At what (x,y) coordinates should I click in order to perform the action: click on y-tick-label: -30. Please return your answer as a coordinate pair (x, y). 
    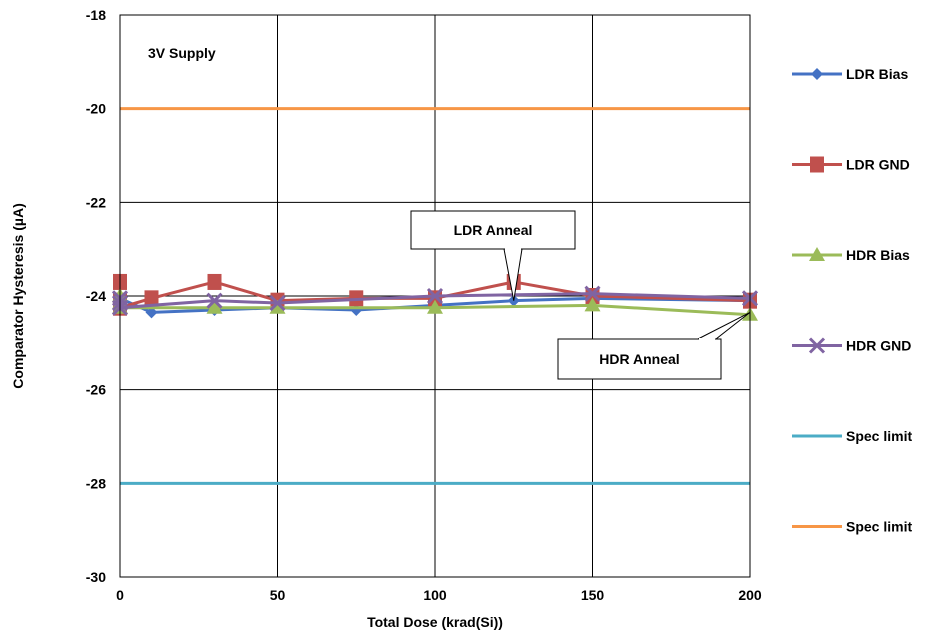
    Looking at the image, I should click on (96, 577).